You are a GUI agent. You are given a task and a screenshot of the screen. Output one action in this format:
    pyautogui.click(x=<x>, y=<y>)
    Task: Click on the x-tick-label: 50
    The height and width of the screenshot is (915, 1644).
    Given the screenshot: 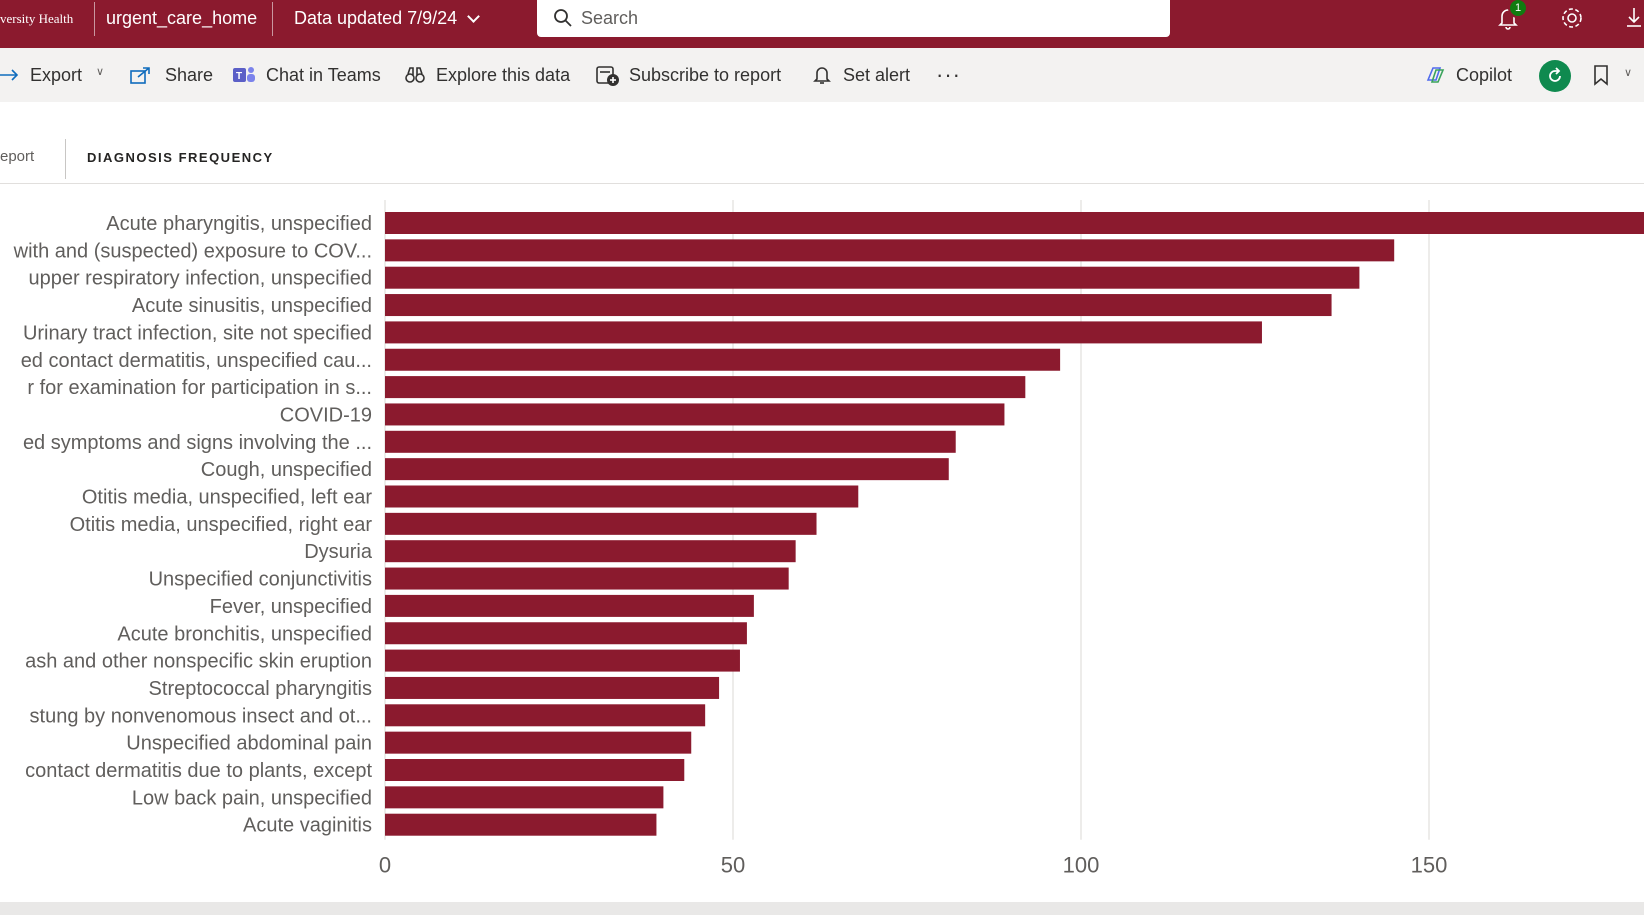 What is the action you would take?
    pyautogui.click(x=733, y=865)
    